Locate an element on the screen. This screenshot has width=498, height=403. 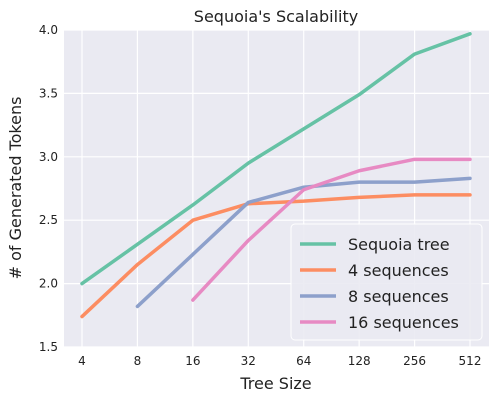
legend-box is located at coordinates (386, 282).